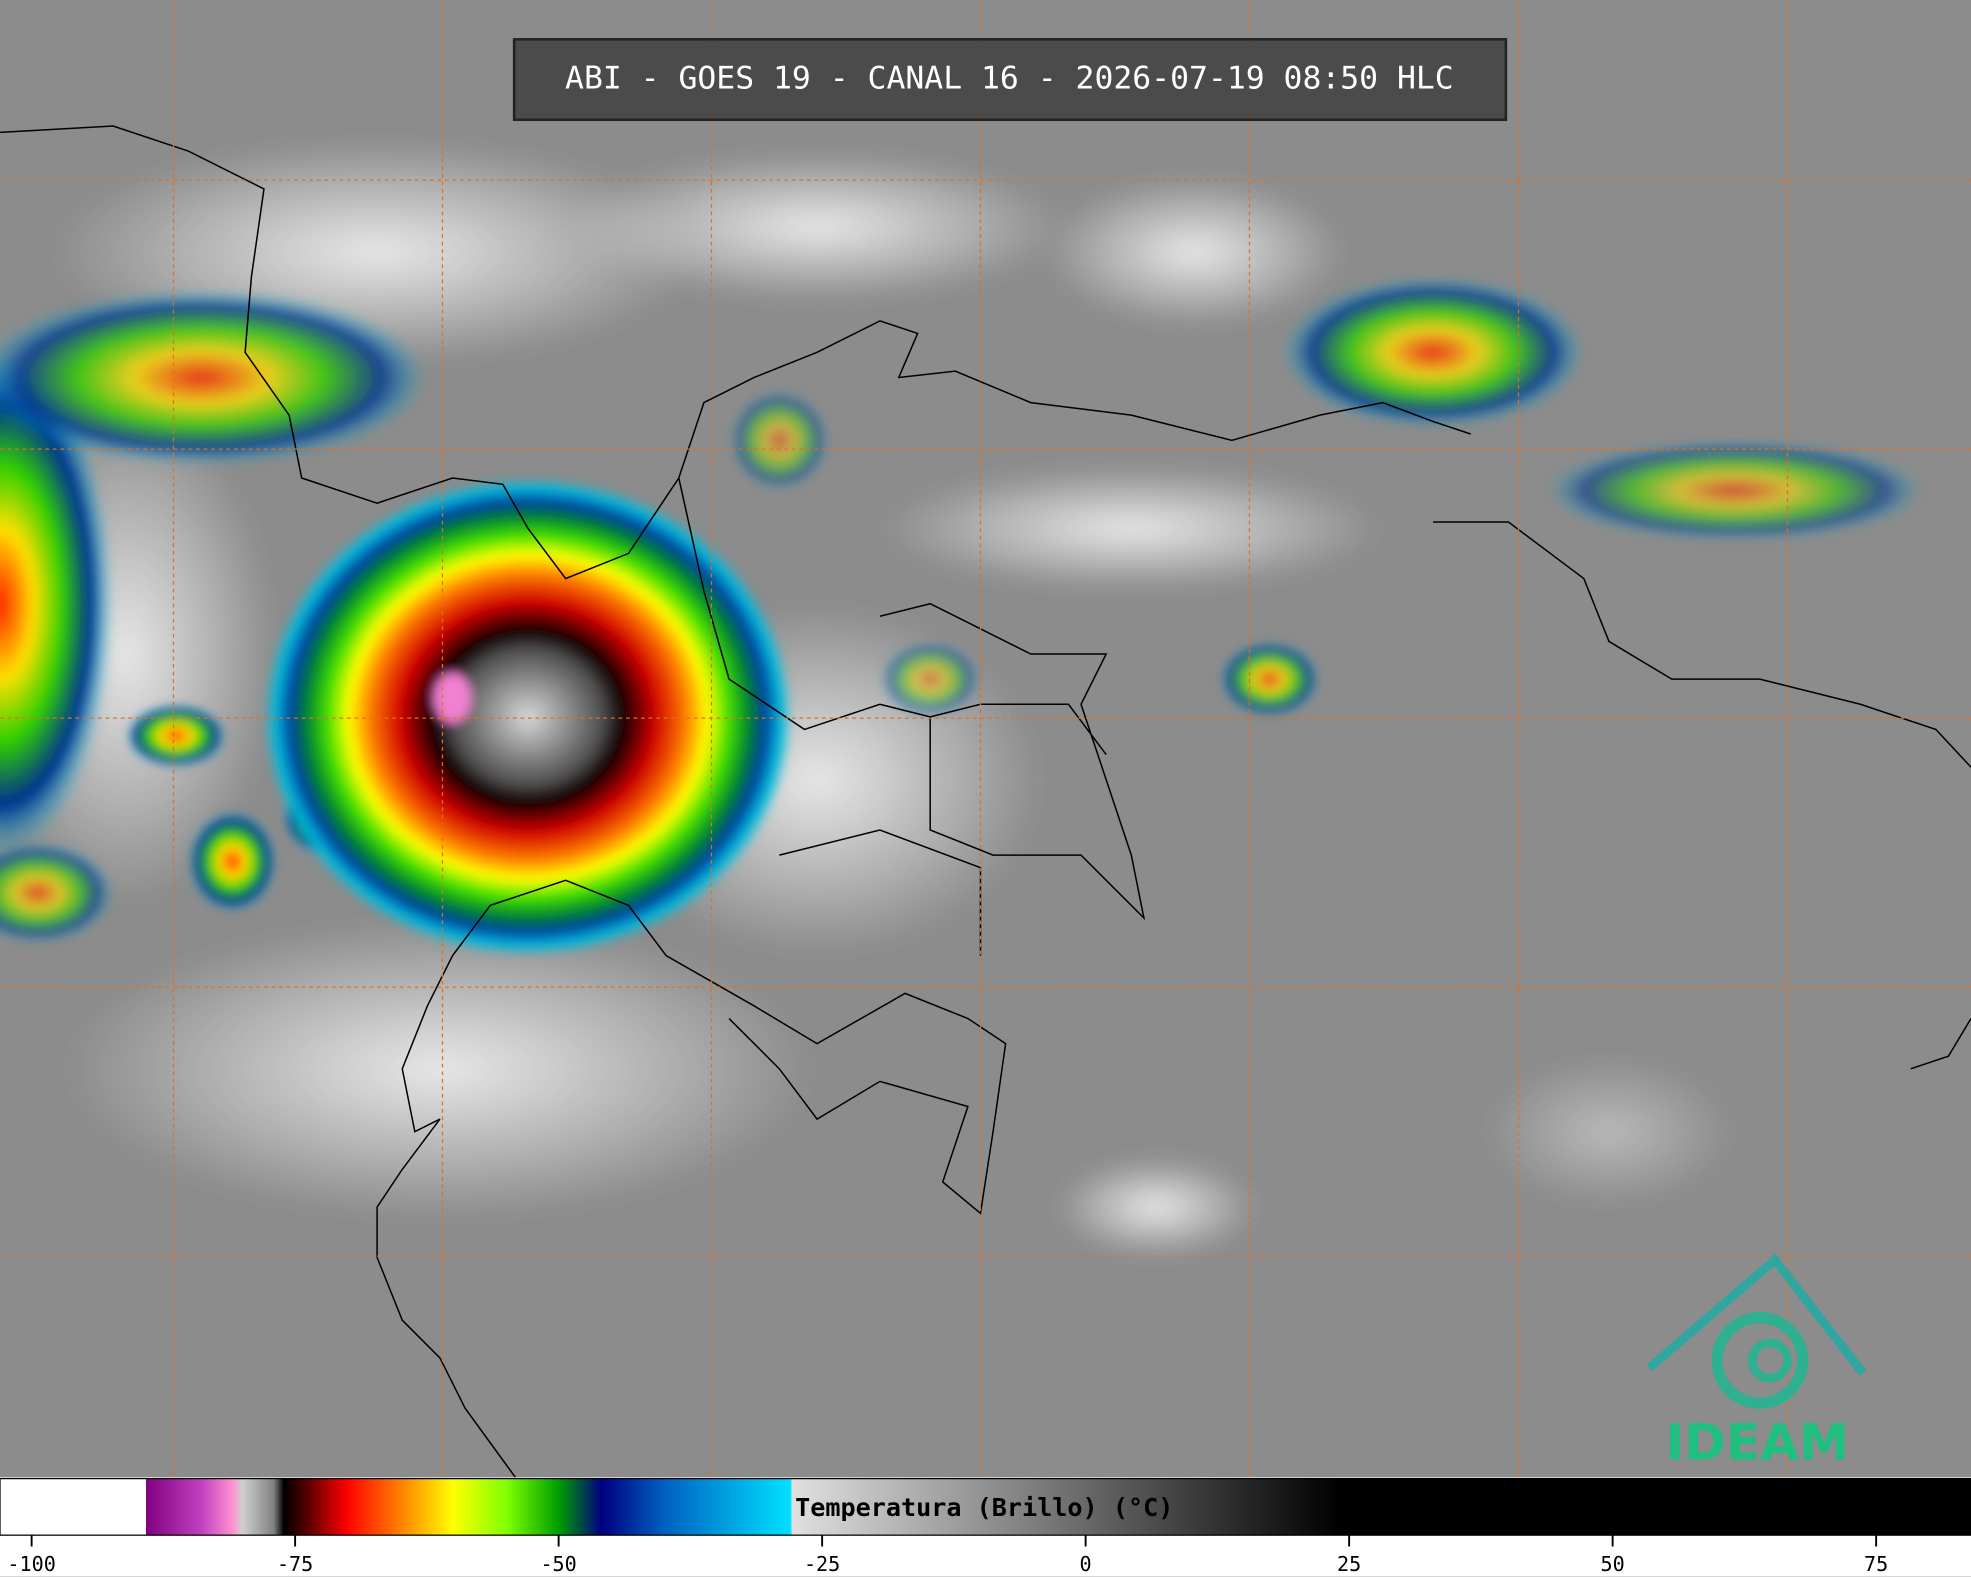 The height and width of the screenshot is (1577, 1971). What do you see at coordinates (558, 1564) in the screenshot?
I see `tick-label: -50` at bounding box center [558, 1564].